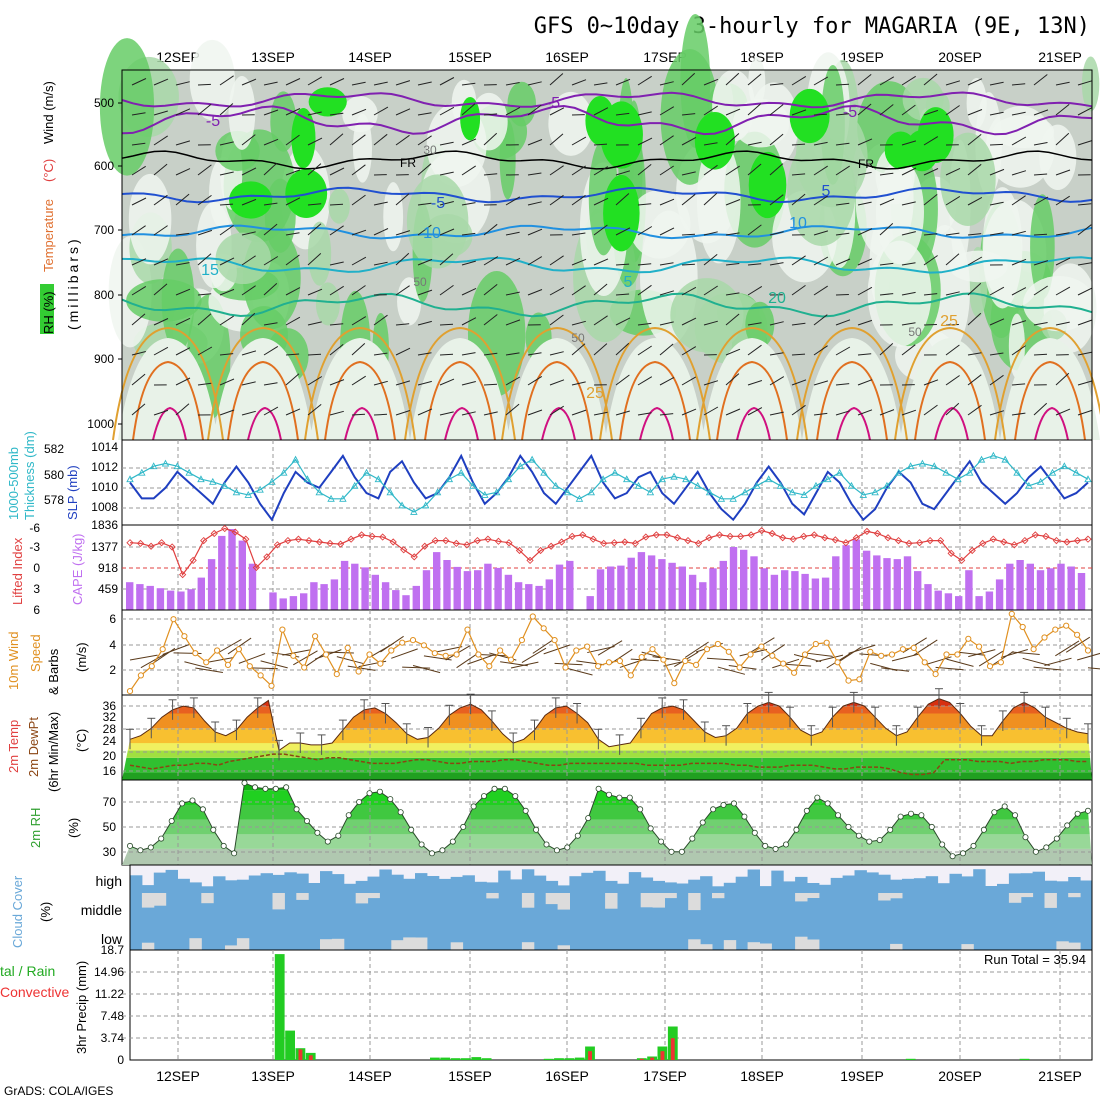 The height and width of the screenshot is (1100, 1100). I want to click on cloud-mid-gap, so click(528, 900).